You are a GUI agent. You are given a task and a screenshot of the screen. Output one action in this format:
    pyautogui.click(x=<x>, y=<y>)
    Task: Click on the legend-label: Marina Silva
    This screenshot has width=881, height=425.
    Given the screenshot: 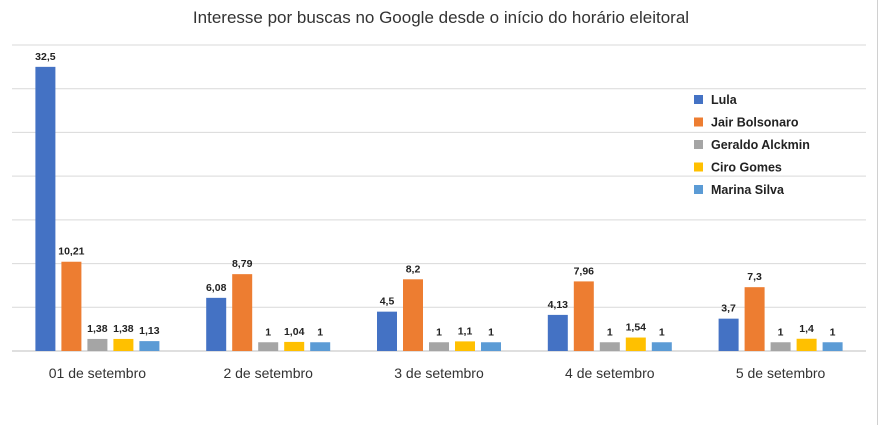 What is the action you would take?
    pyautogui.click(x=748, y=190)
    